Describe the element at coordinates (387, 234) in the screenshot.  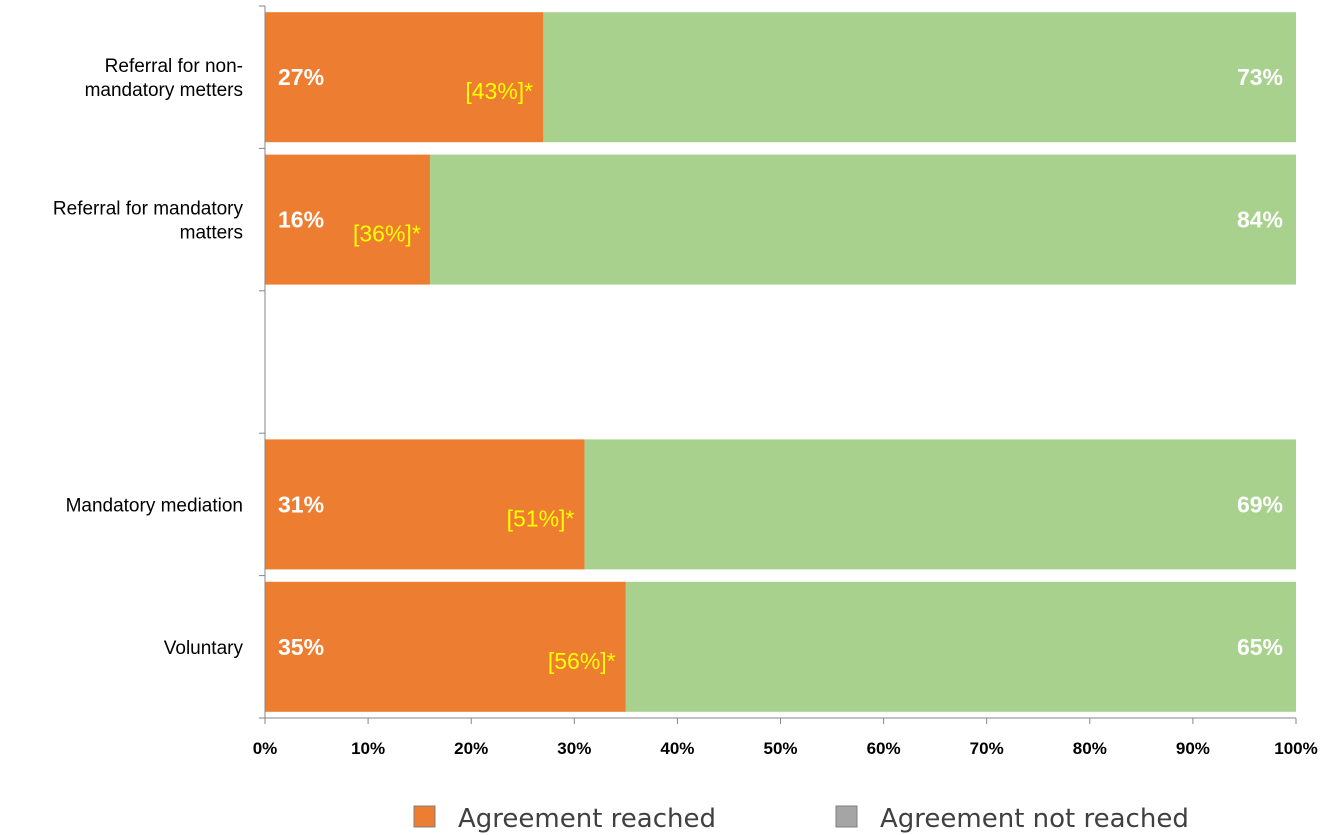
I see `annotation-label: [36%]*` at that location.